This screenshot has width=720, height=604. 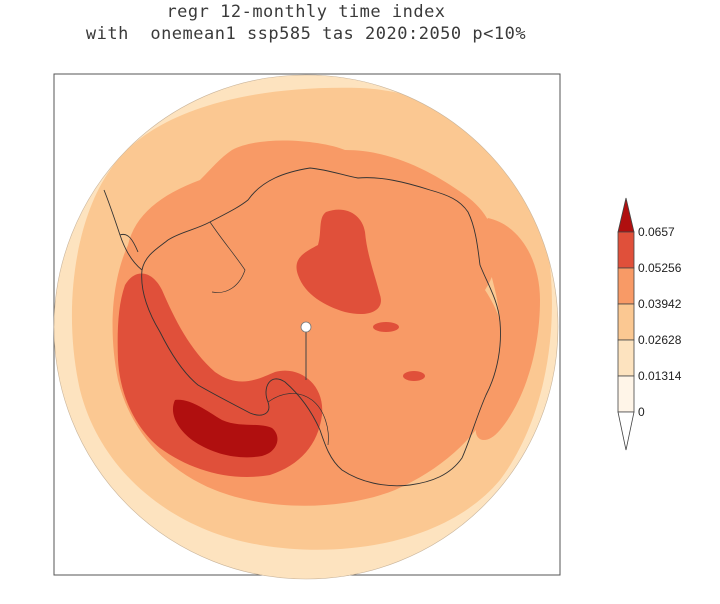 I want to click on colorbar-label-0.01314: 0.01314, so click(x=660, y=376).